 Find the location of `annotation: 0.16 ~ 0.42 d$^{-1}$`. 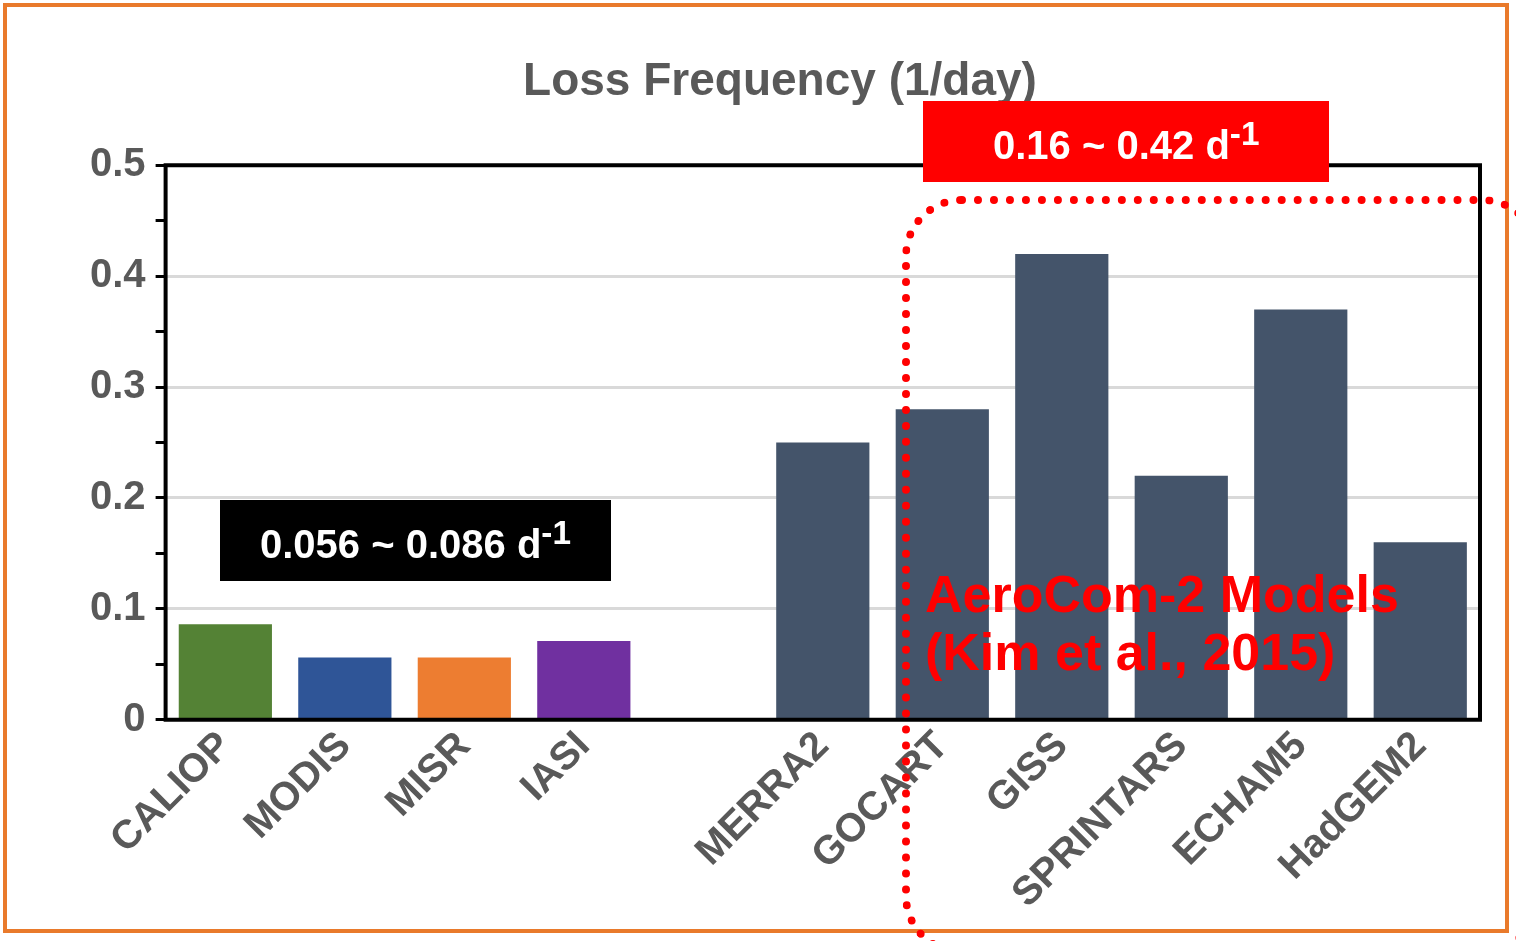

annotation: 0.16 ~ 0.42 d$^{-1}$ is located at coordinates (1126, 141).